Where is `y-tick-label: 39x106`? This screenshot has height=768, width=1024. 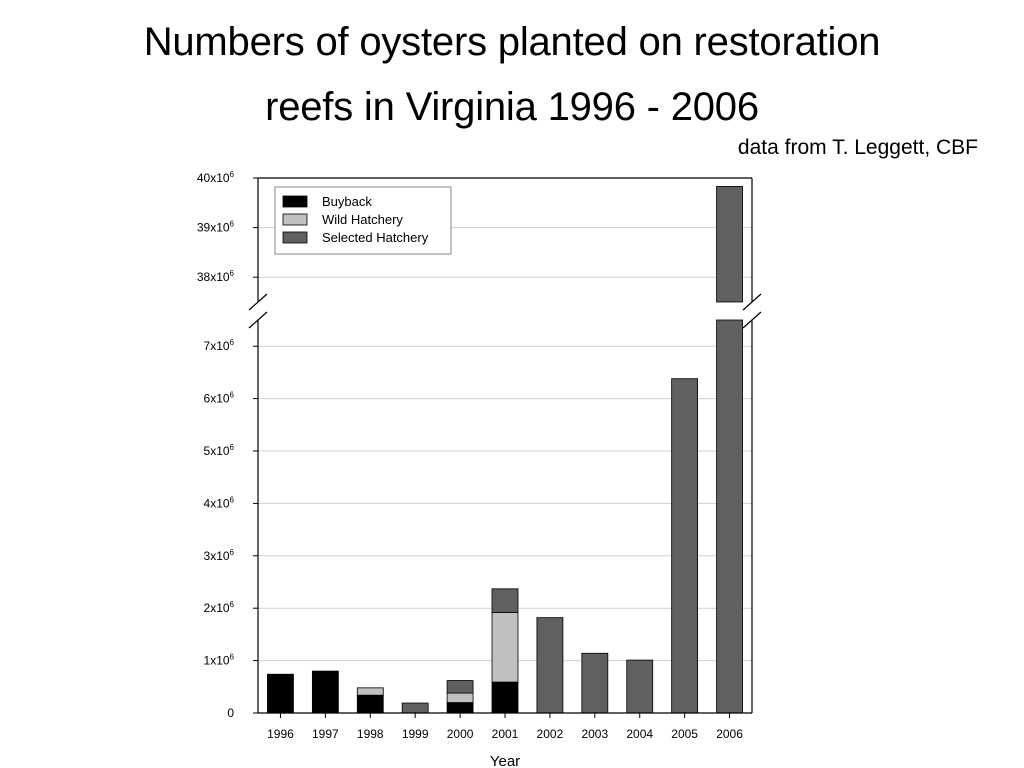
y-tick-label: 39x106 is located at coordinates (216, 227).